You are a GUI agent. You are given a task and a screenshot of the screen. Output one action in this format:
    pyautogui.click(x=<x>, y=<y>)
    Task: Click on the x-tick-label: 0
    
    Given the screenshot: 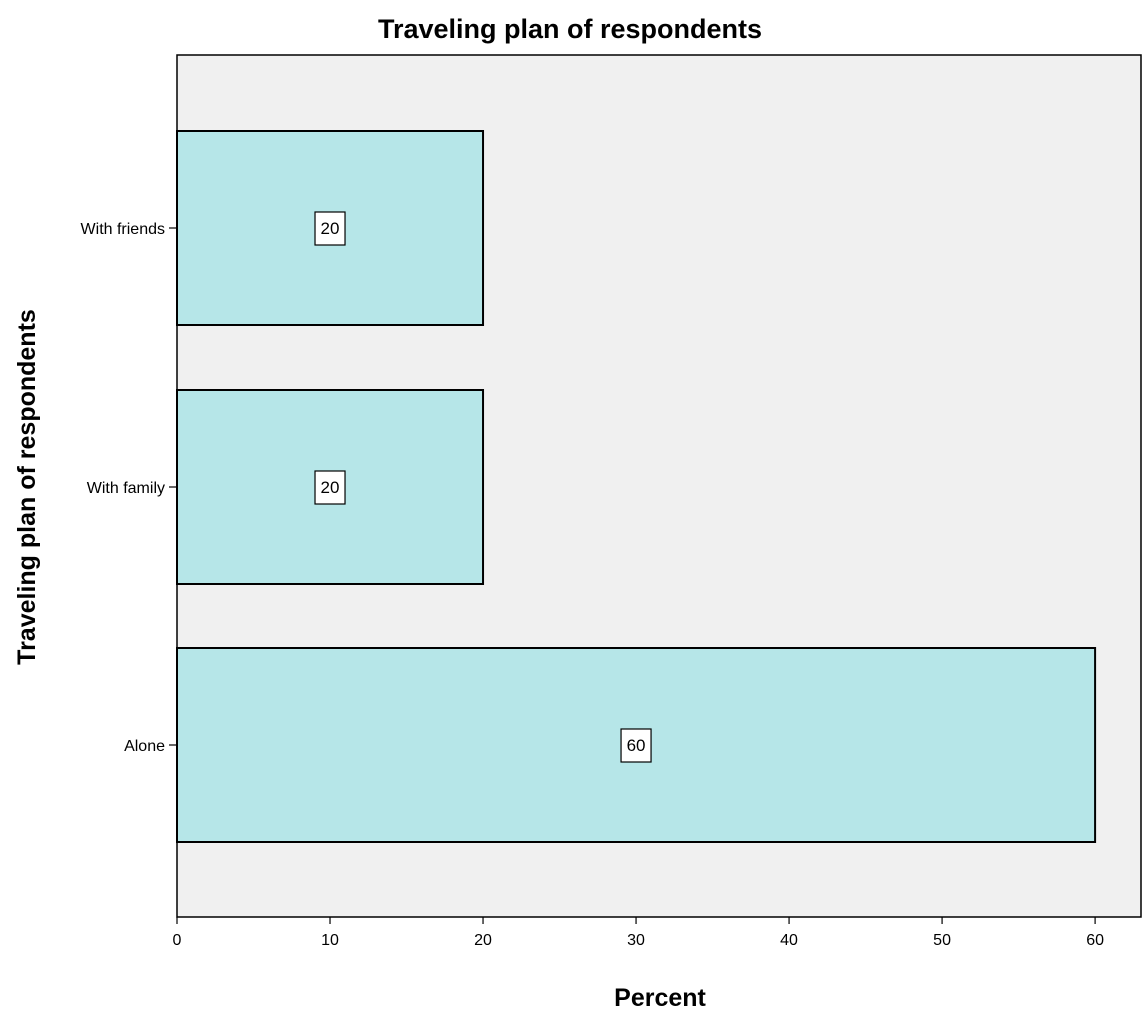 What is the action you would take?
    pyautogui.click(x=177, y=940)
    